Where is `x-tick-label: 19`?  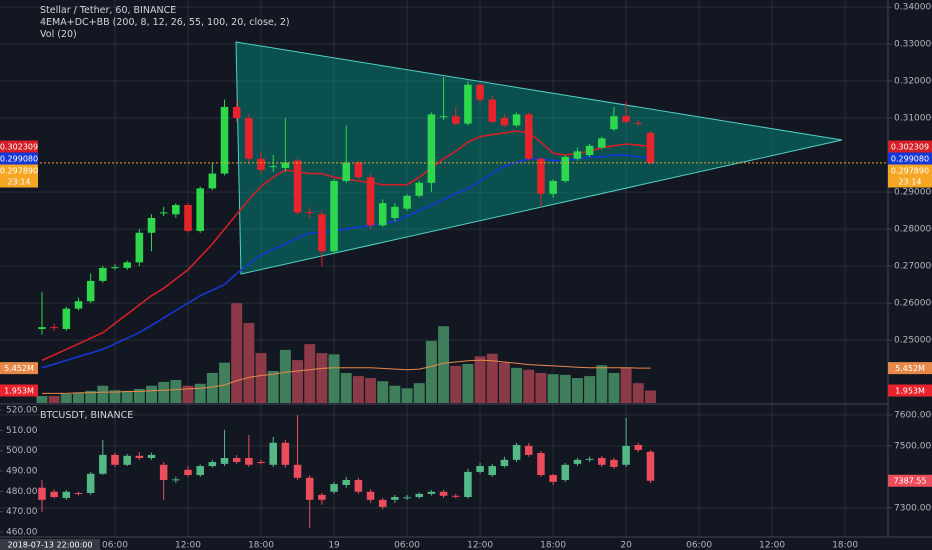
x-tick-label: 19 is located at coordinates (334, 545).